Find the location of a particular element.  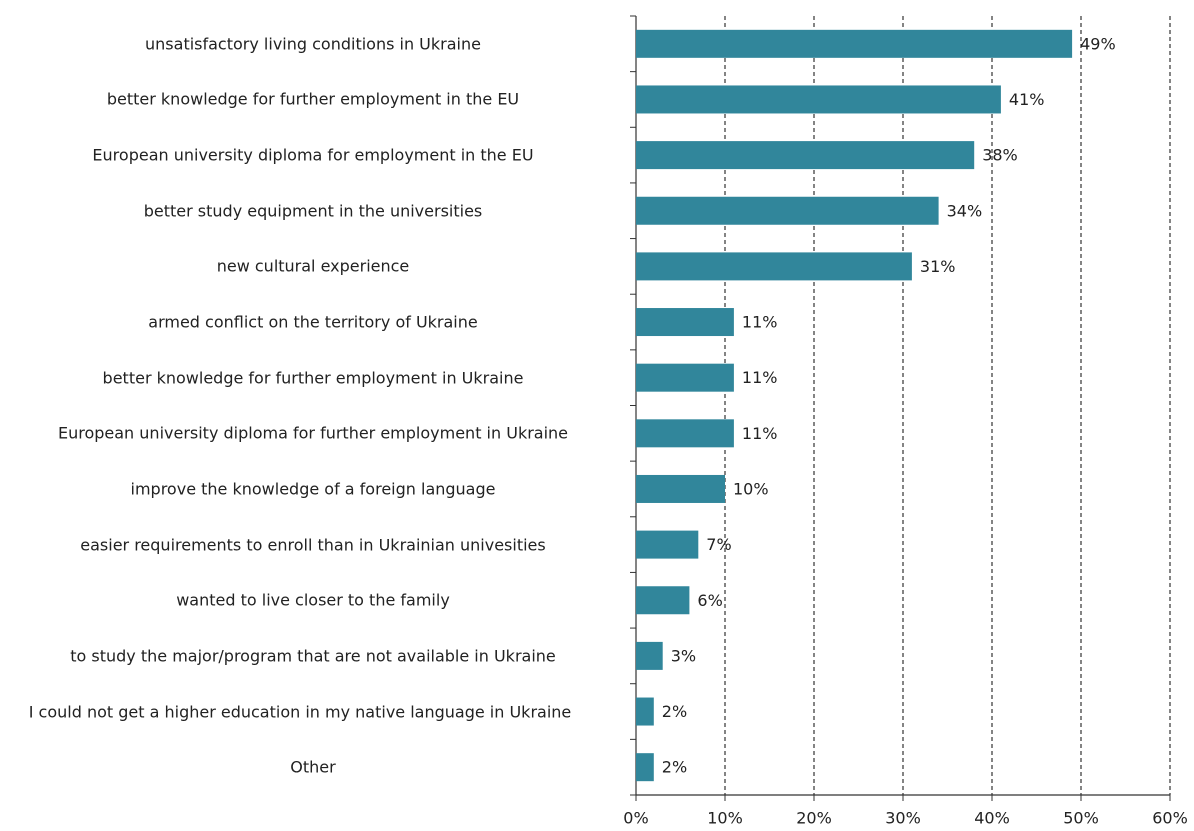

category-label: Other is located at coordinates (313, 767).